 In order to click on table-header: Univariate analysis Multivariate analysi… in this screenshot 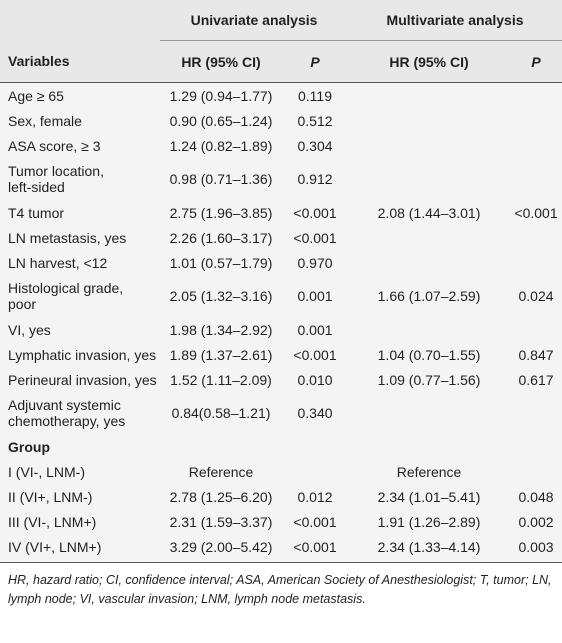, I will do `click(281, 41)`.